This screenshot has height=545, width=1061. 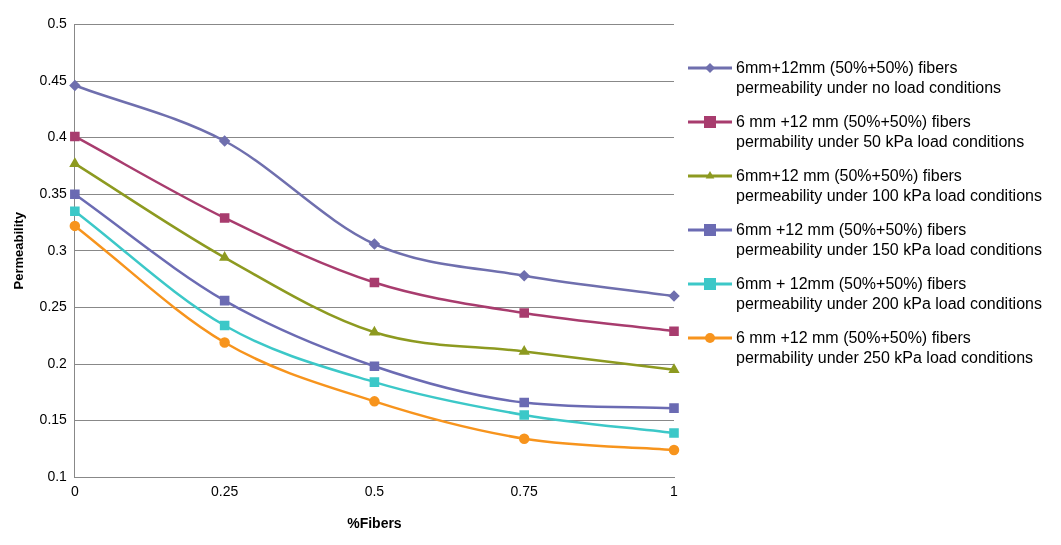 What do you see at coordinates (225, 491) in the screenshot?
I see `x-tick-label: 0.25` at bounding box center [225, 491].